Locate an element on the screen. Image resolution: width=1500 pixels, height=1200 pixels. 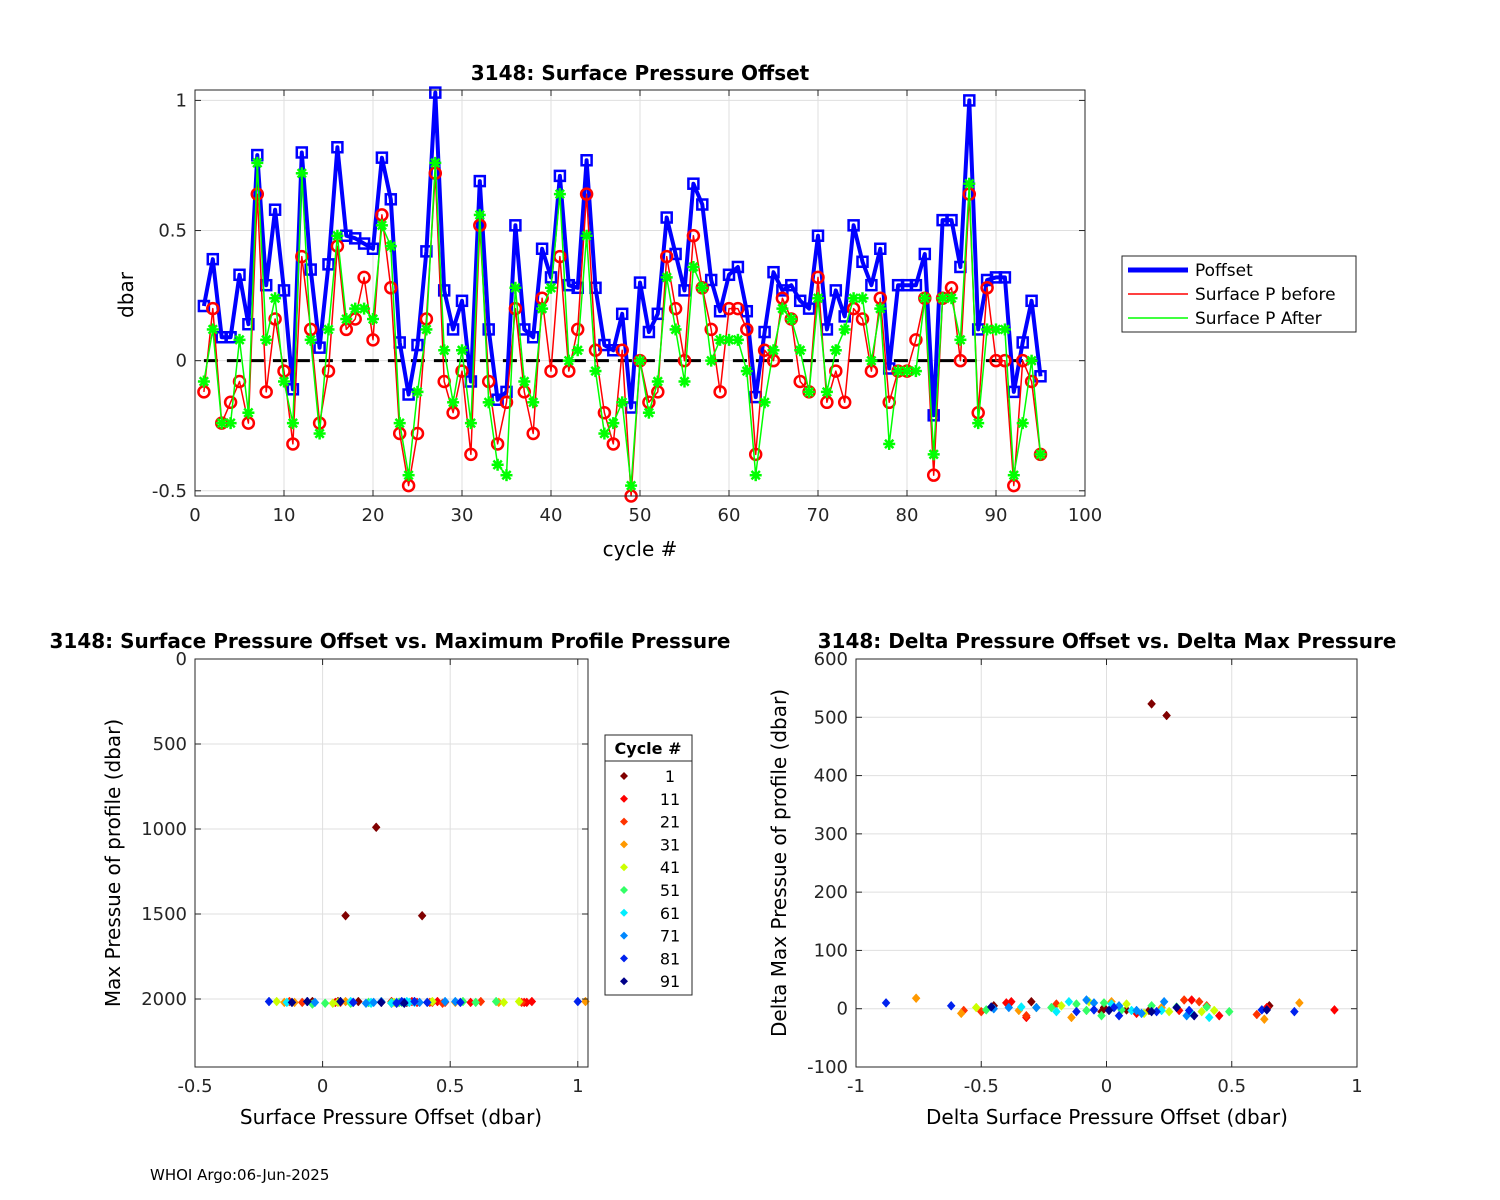
y-axis-label: Max Pressue of profile (dbar) is located at coordinates (113, 863).